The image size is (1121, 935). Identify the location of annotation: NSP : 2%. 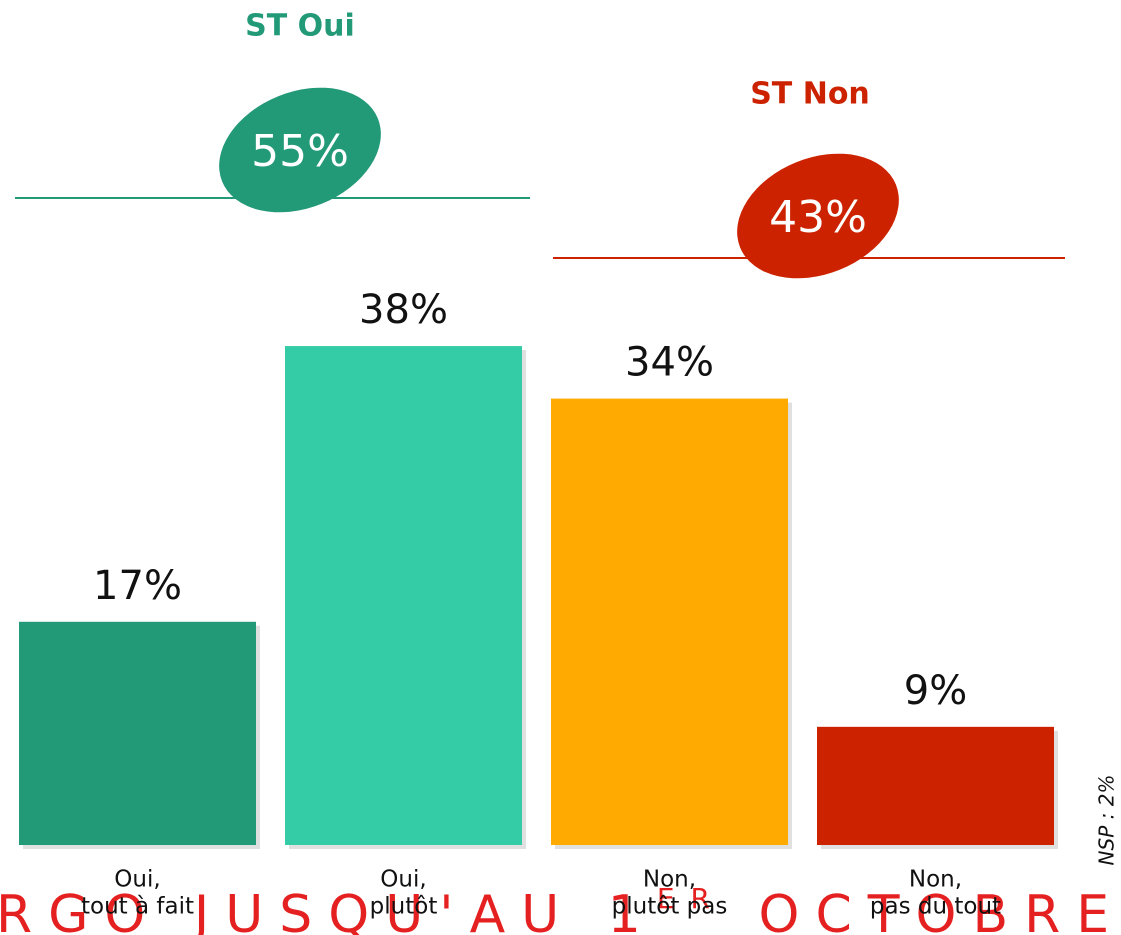
(1107, 820).